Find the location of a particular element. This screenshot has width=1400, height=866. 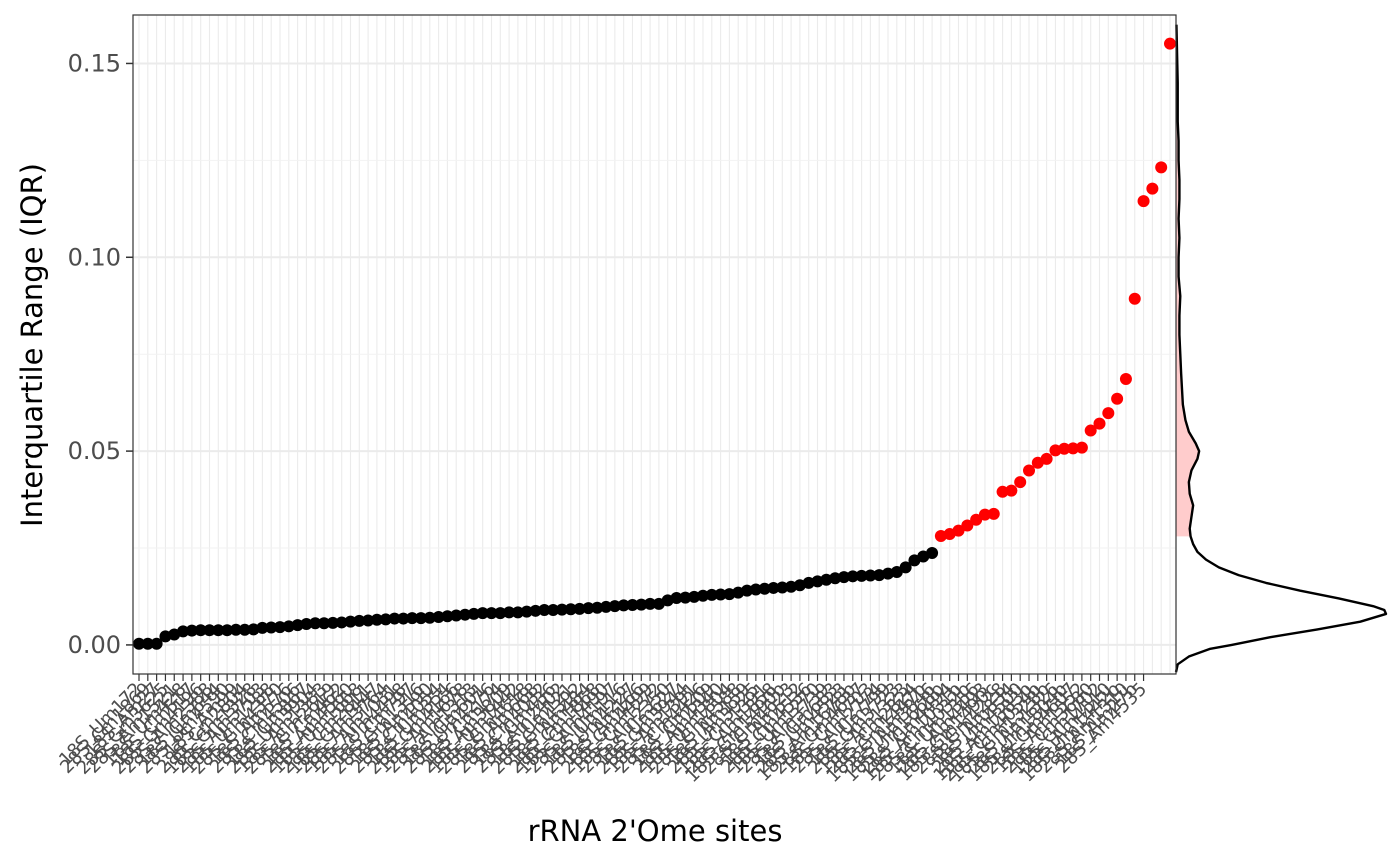

marginal-density is located at coordinates (1281, 348).